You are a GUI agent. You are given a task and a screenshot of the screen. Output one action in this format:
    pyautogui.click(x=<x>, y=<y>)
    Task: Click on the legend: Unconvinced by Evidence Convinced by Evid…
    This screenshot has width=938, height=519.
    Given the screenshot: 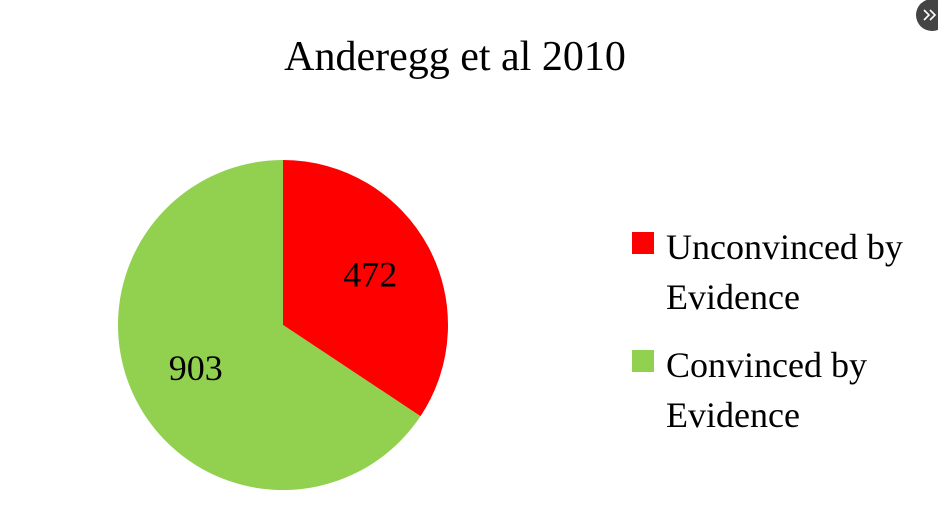 What is the action you would take?
    pyautogui.click(x=782, y=340)
    